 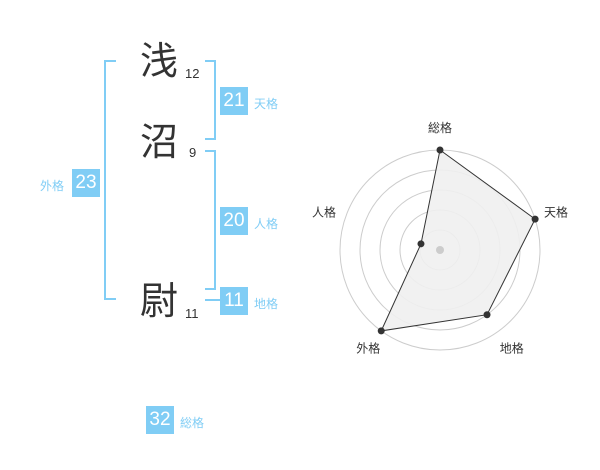 What do you see at coordinates (160, 420) in the screenshot?
I see `soukaku-value: 32` at bounding box center [160, 420].